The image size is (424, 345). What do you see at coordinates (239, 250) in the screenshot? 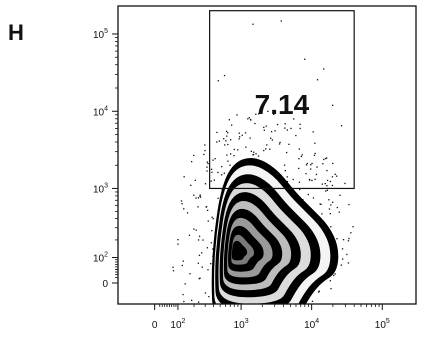
I see `density-contour-band` at bounding box center [239, 250].